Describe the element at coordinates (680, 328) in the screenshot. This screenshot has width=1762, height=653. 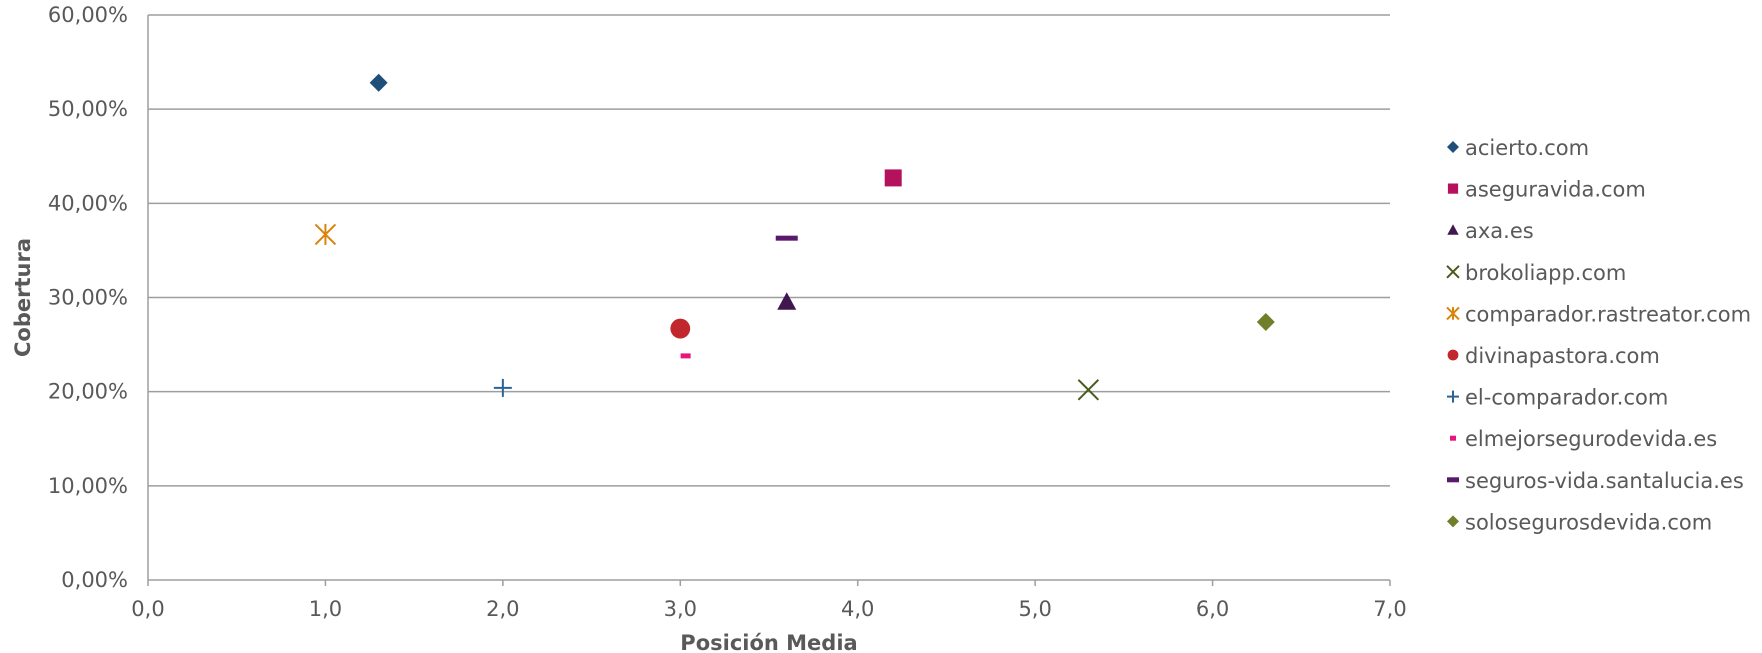
I see `point-divinapastora-com` at that location.